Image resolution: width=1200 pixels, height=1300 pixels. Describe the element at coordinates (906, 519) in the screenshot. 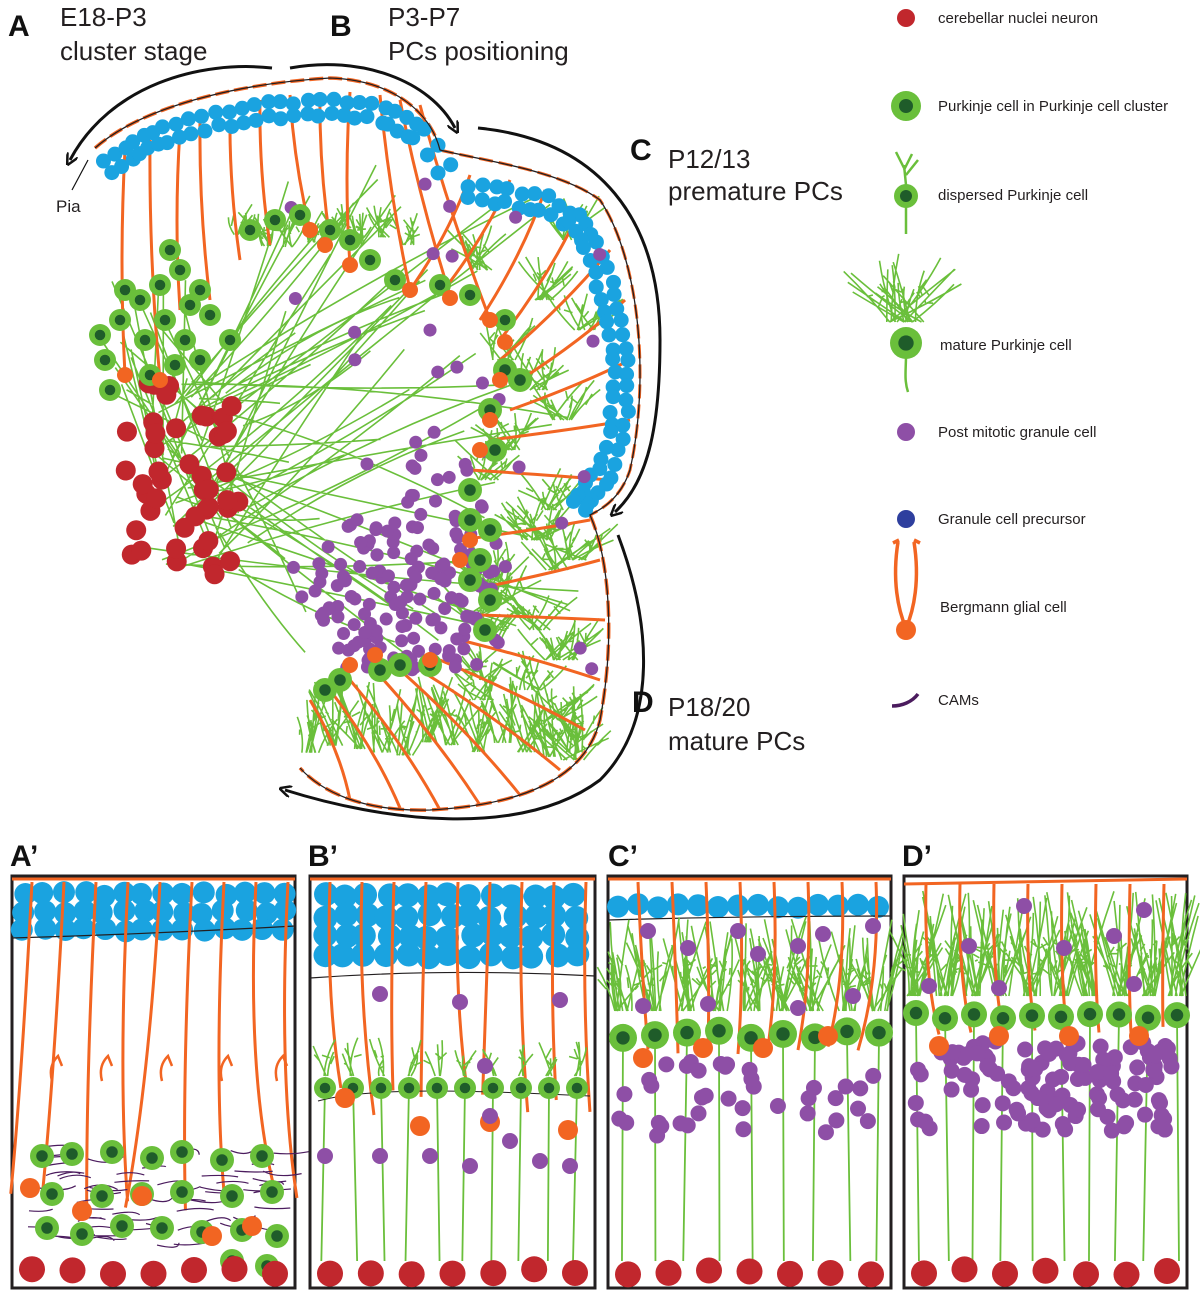

I see `granule-precursor-icon` at that location.